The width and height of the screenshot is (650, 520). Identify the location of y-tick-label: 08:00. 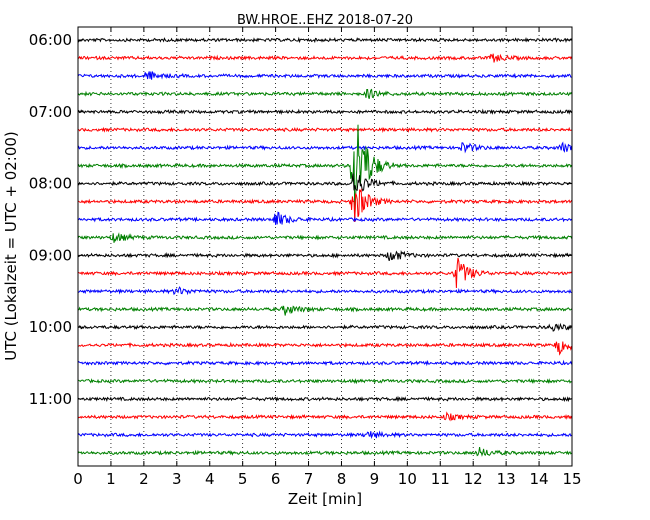
(50, 184).